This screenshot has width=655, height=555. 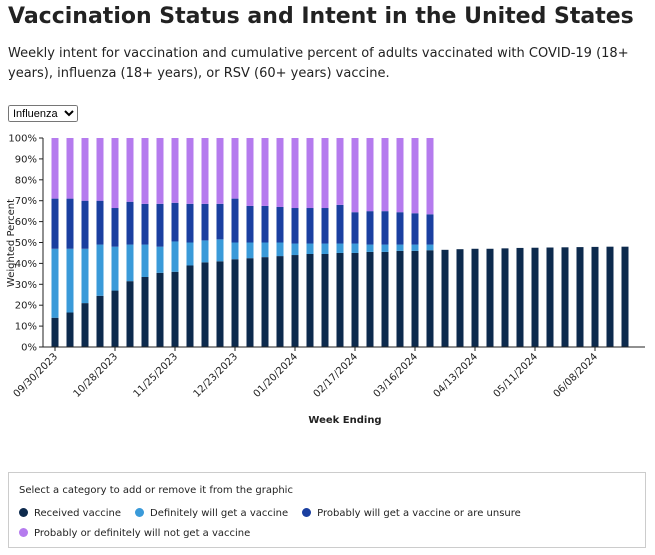 I want to click on y-tick-label: 100%, so click(x=22, y=139).